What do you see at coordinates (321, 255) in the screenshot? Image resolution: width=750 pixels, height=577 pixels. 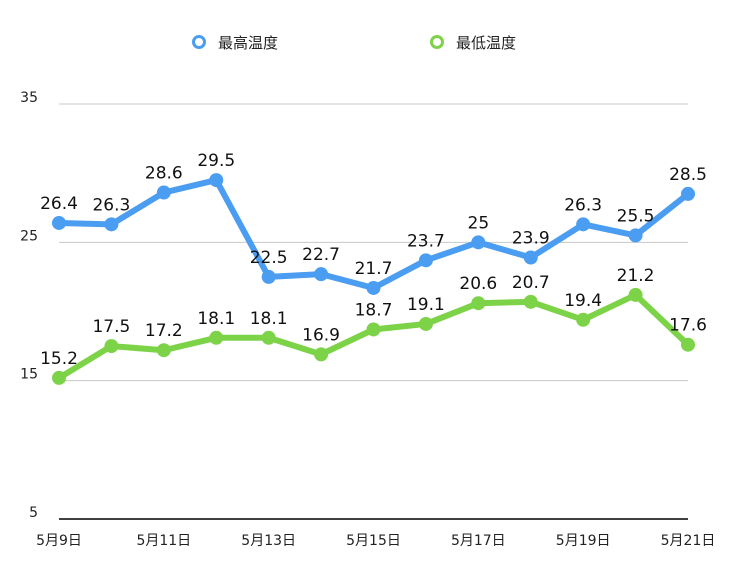 I see `data-label: 22.7` at bounding box center [321, 255].